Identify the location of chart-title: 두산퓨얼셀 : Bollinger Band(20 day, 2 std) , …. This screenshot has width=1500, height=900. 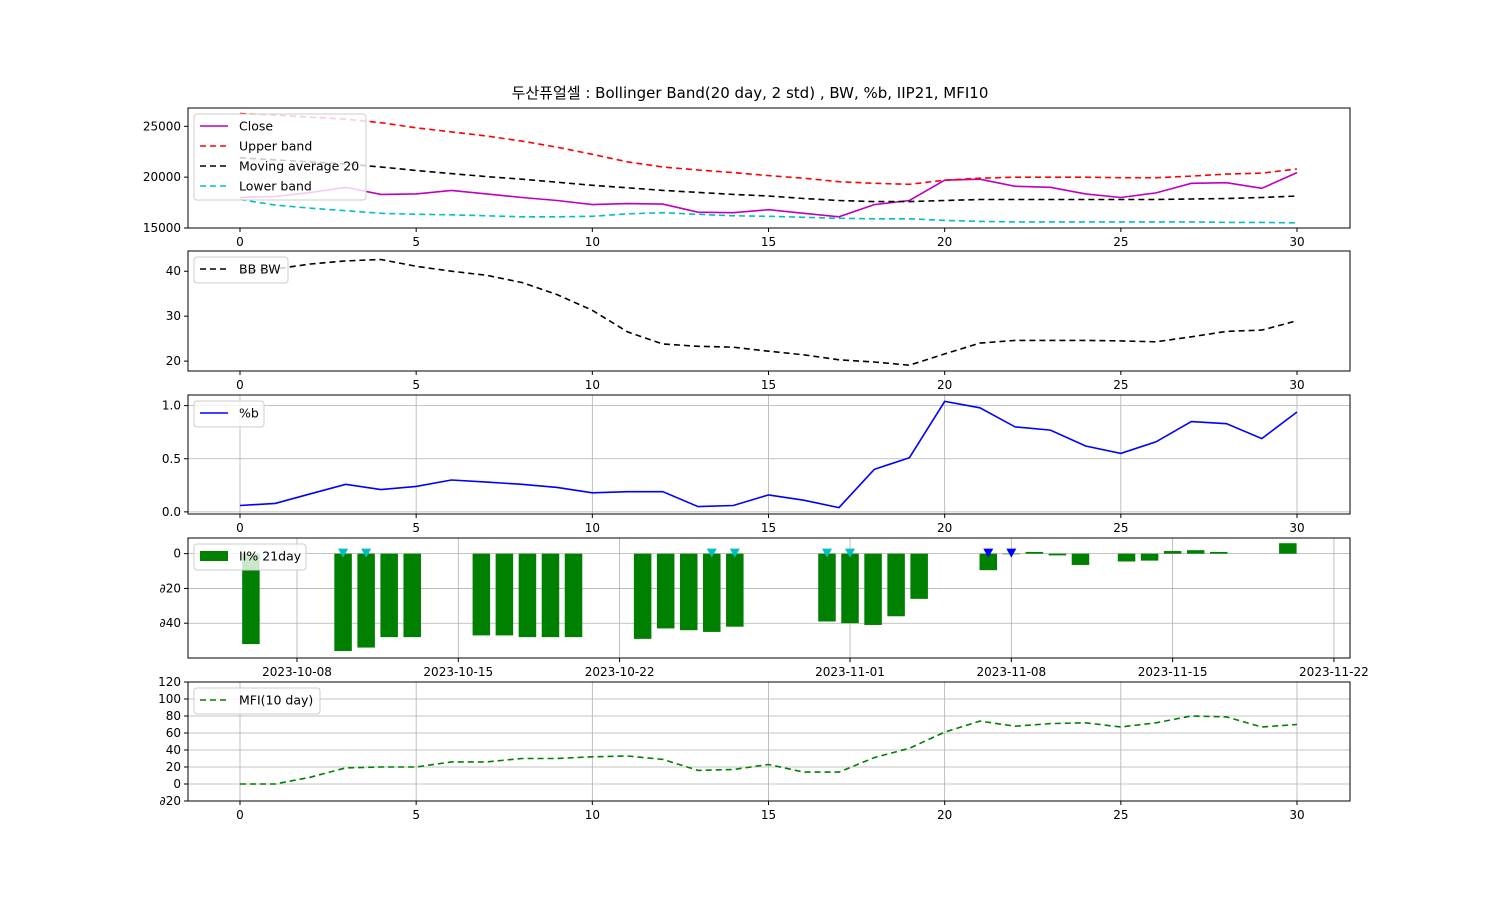
(750, 93).